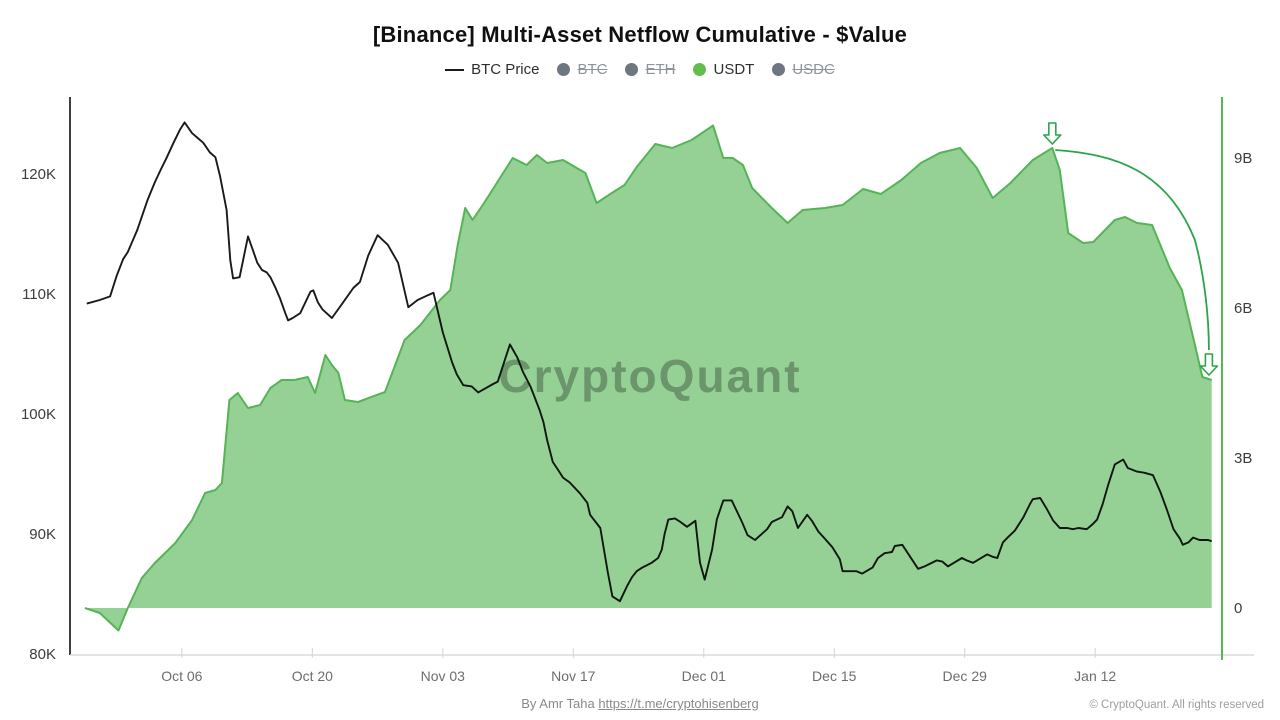  I want to click on y-left-tick-label: 120K, so click(38, 174).